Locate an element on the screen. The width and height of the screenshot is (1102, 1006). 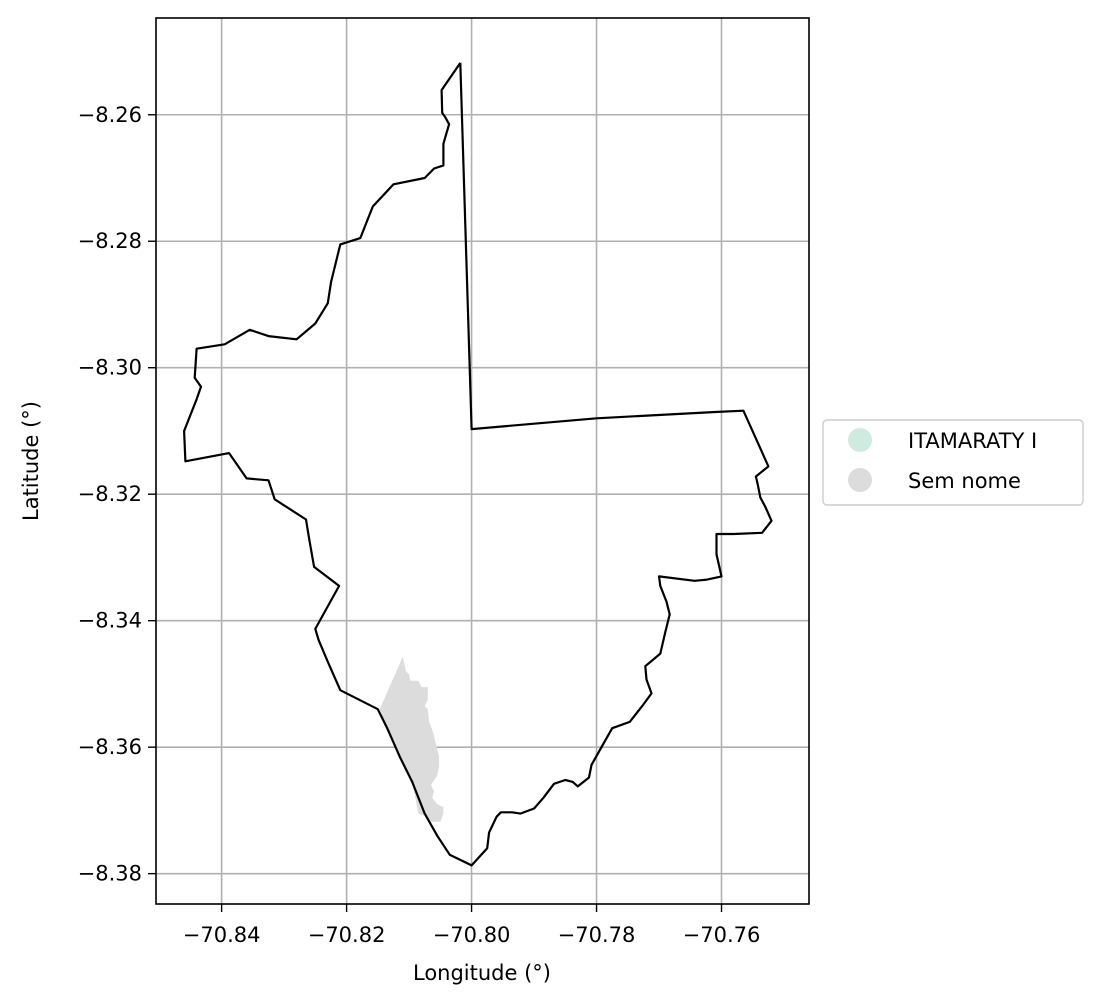
legend: ITAMARATY I Sem nome is located at coordinates (953, 462).